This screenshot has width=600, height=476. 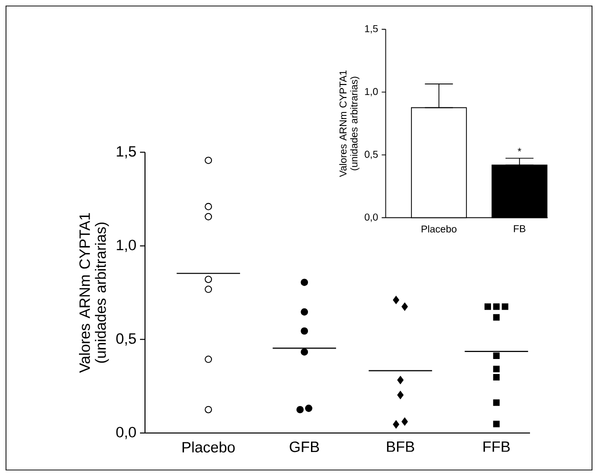 I want to click on annotation: *, so click(x=520, y=150).